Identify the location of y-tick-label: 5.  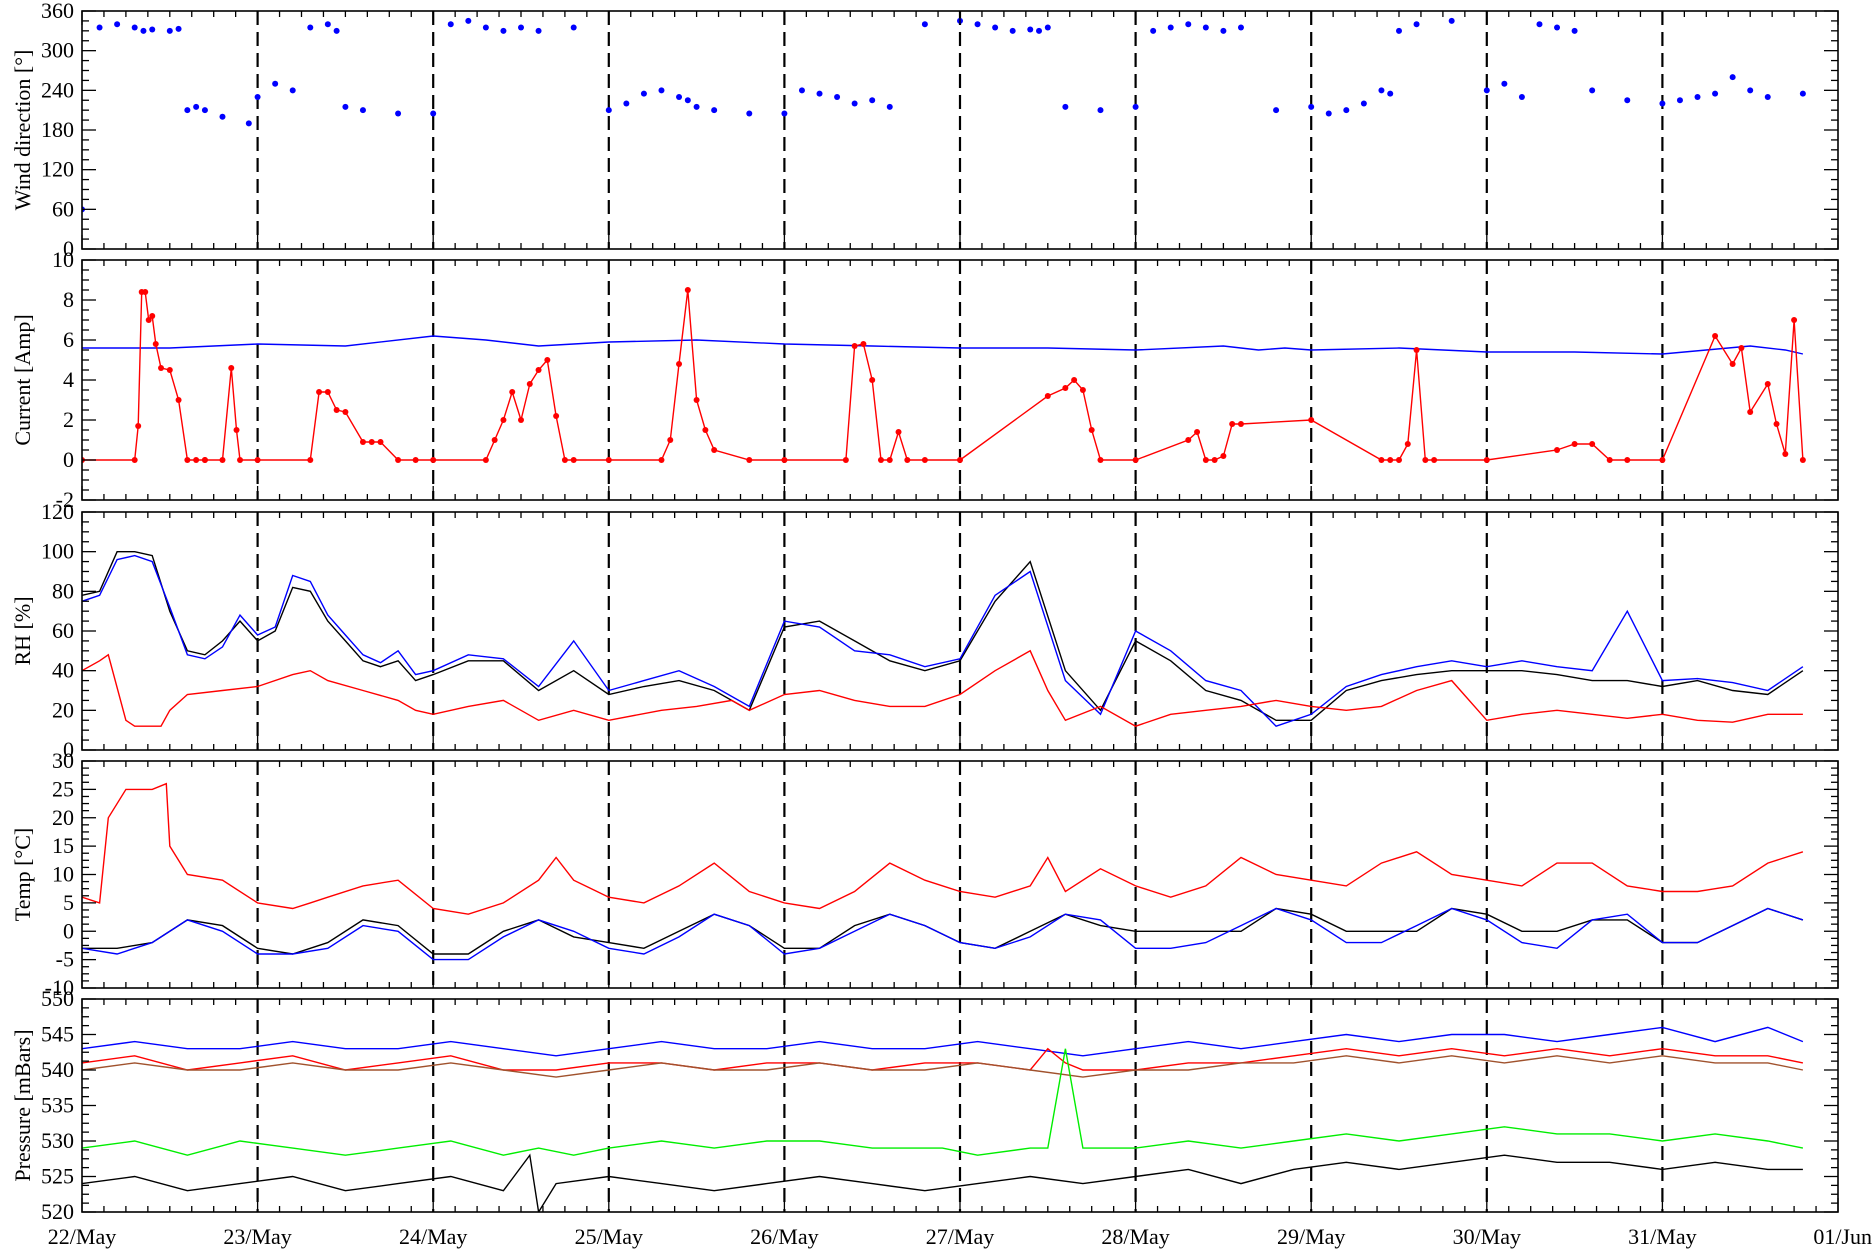
(68, 902).